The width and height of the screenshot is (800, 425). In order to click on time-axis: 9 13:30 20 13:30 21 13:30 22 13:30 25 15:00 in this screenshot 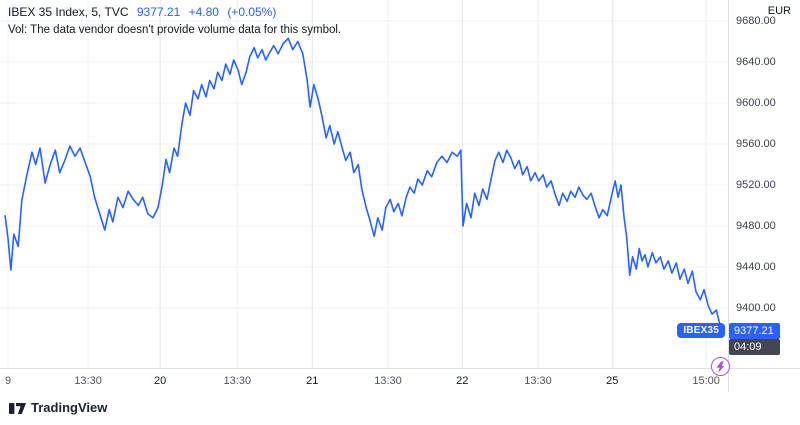, I will do `click(400, 380)`.